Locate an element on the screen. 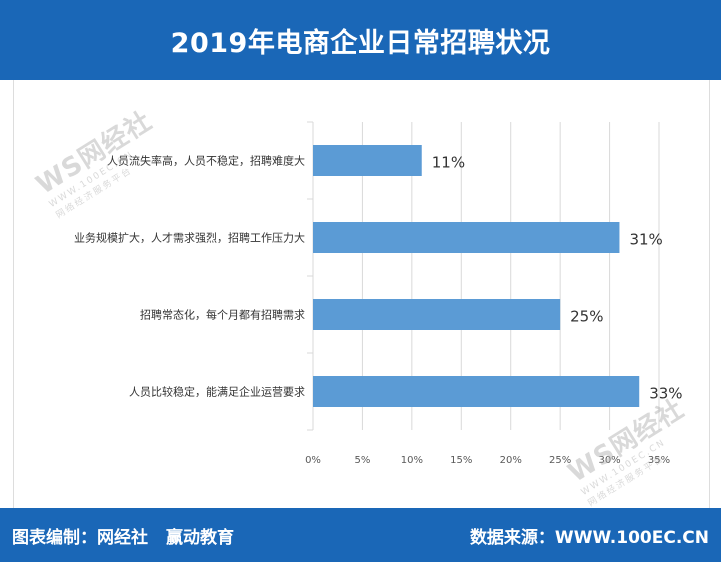 This screenshot has width=721, height=562. value-label: 33% is located at coordinates (665, 394).